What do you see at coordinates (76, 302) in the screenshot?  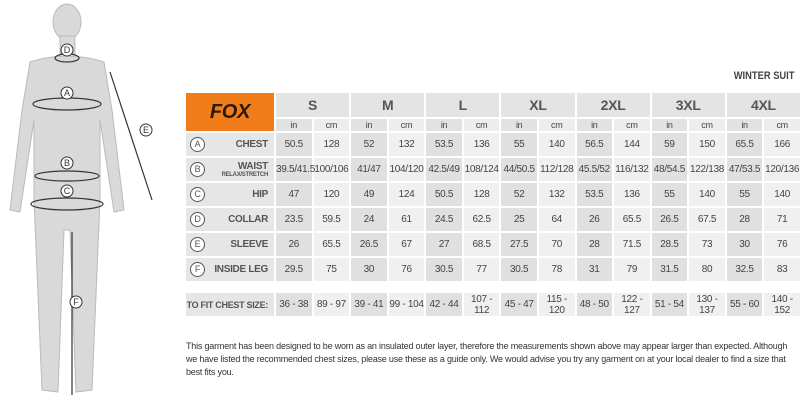 I see `marker-f: F` at bounding box center [76, 302].